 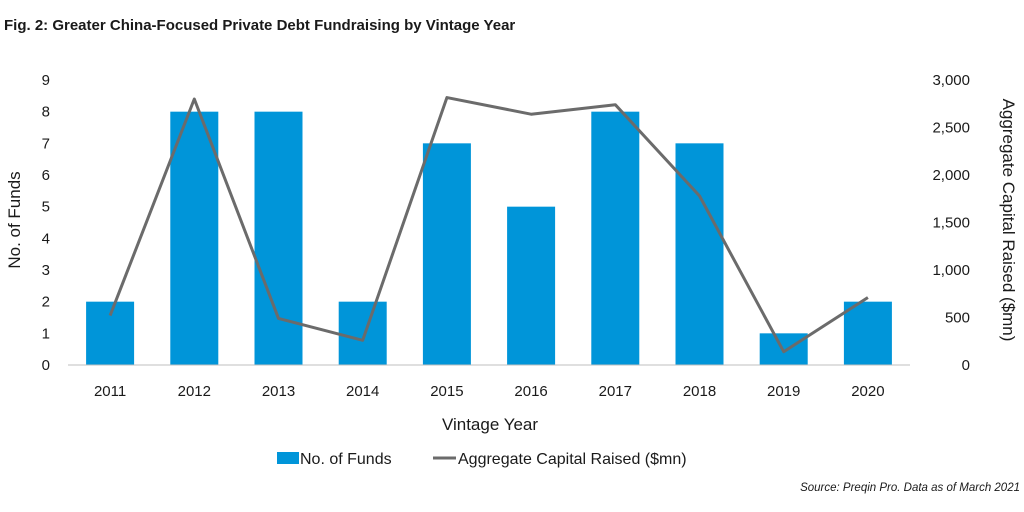 What do you see at coordinates (46, 112) in the screenshot?
I see `y-tick-label: 8` at bounding box center [46, 112].